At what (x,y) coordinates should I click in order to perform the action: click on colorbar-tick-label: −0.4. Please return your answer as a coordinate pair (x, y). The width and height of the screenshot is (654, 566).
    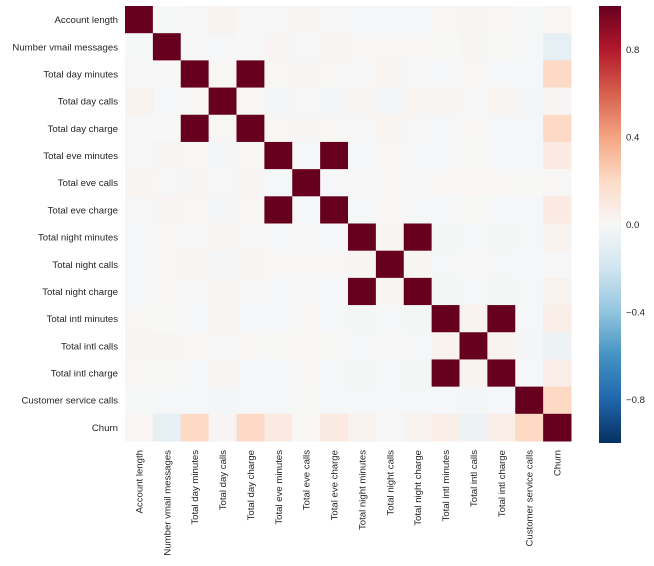
    Looking at the image, I should click on (636, 312).